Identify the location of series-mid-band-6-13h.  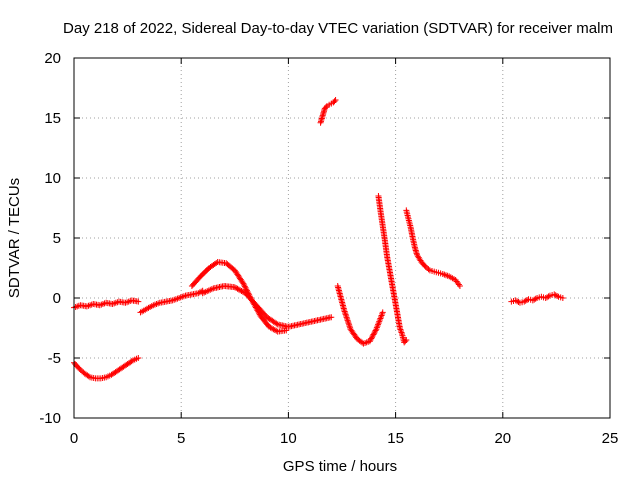
(267, 306).